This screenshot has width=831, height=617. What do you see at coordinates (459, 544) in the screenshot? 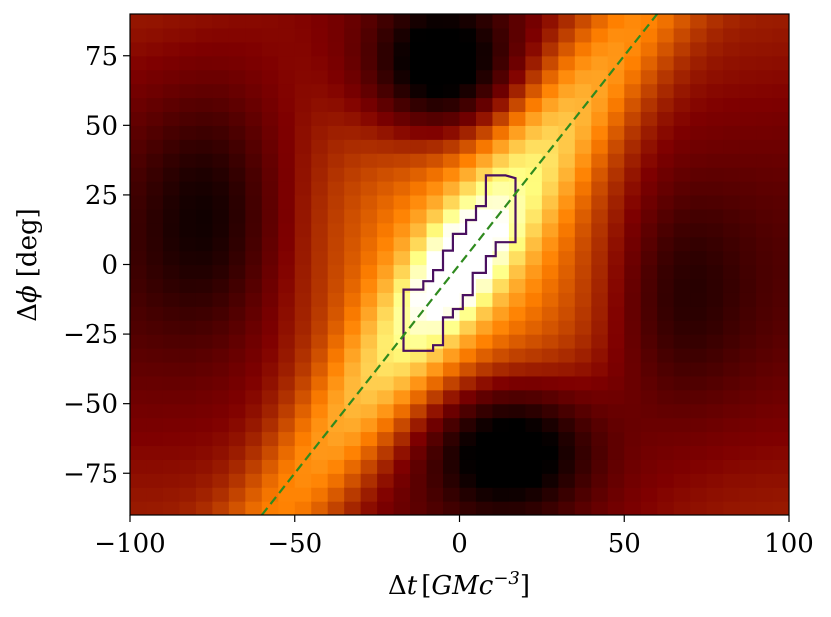
I see `x-tick-label: 0` at bounding box center [459, 544].